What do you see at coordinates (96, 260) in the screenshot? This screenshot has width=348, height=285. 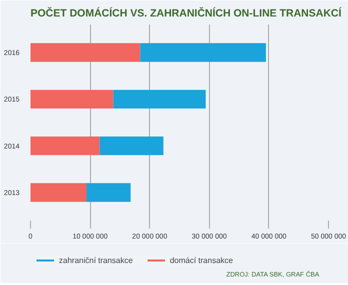 I see `legend-label: zahraniční transakce` at bounding box center [96, 260].